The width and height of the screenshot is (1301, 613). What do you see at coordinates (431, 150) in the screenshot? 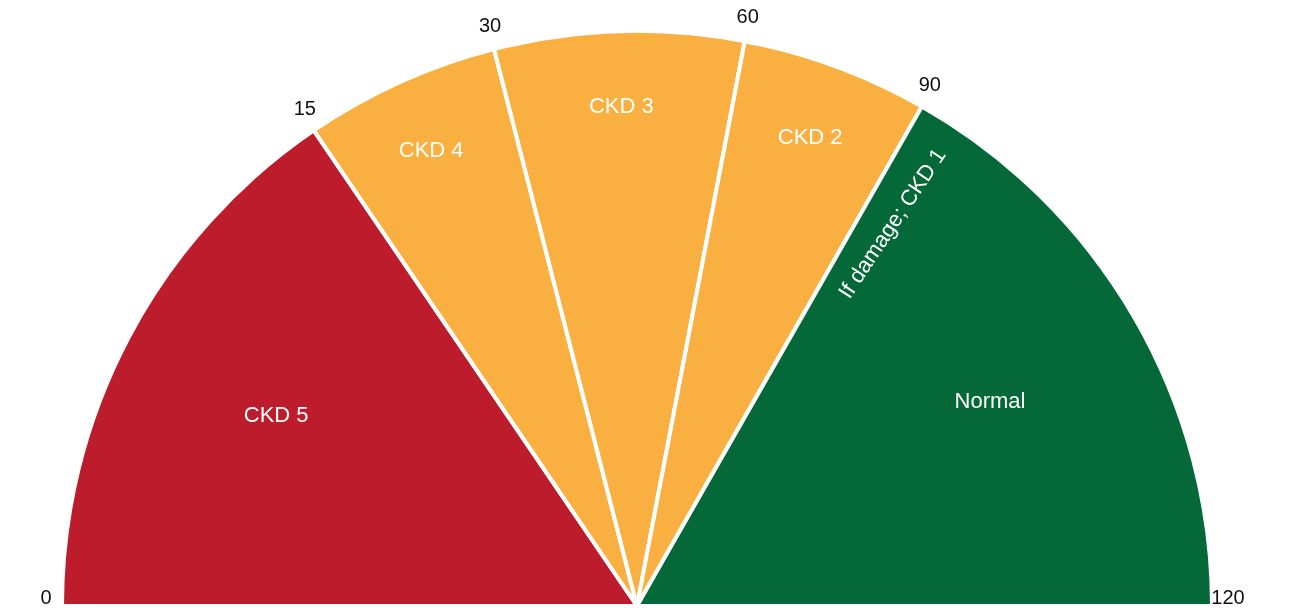
I see `slice-label: CKD 4` at bounding box center [431, 150].